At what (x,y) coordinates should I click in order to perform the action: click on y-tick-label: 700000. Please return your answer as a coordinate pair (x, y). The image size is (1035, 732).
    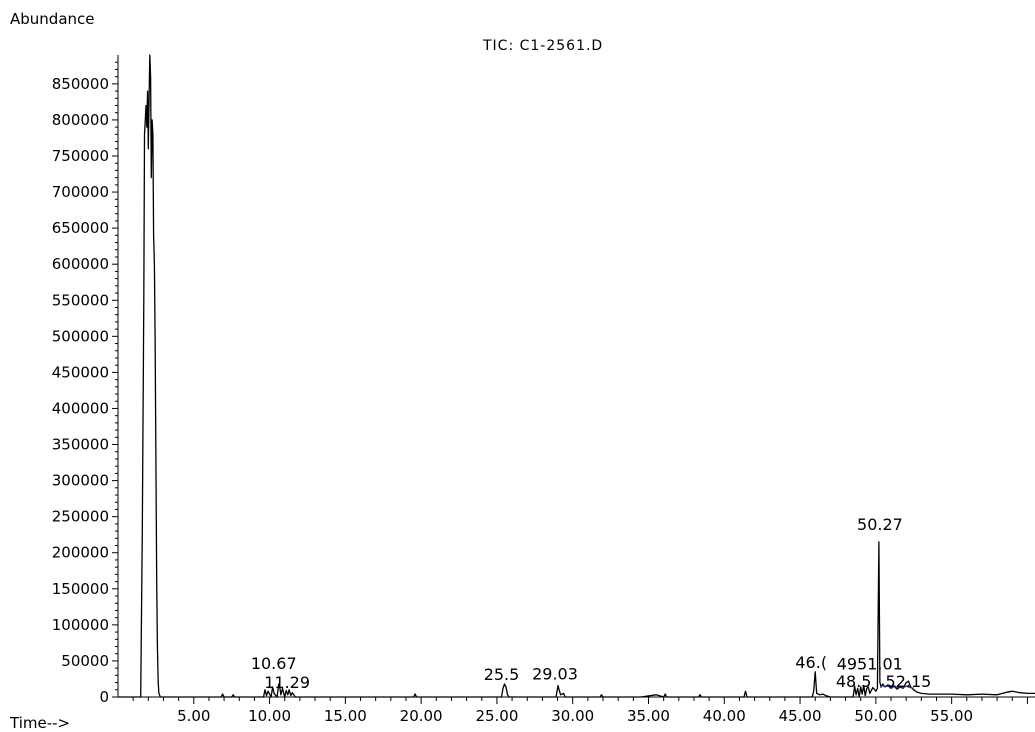
    Looking at the image, I should click on (80, 192).